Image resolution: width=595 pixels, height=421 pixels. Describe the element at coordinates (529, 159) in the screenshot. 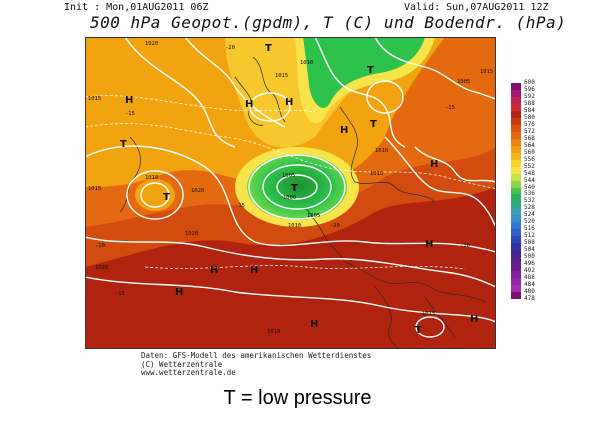

I see `colorbar-tick-label: 556` at that location.